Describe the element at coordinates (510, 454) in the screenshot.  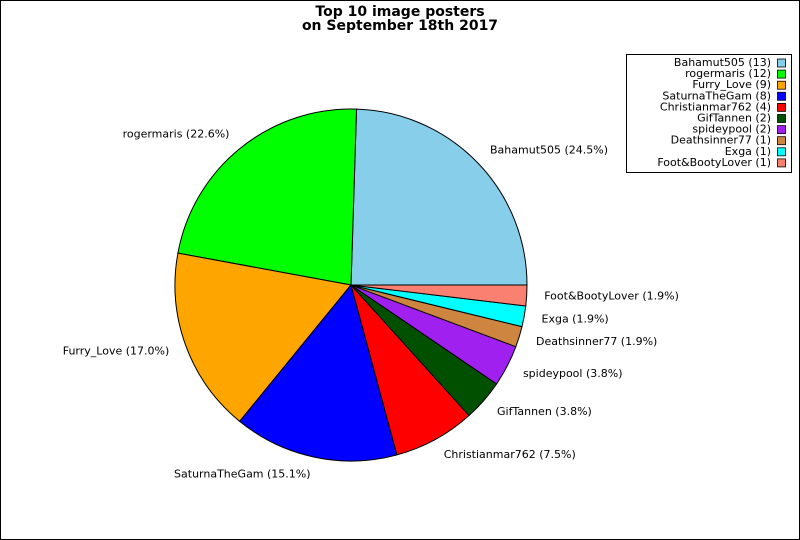
I see `slice-label: Christianmar762 (7.5%)` at that location.